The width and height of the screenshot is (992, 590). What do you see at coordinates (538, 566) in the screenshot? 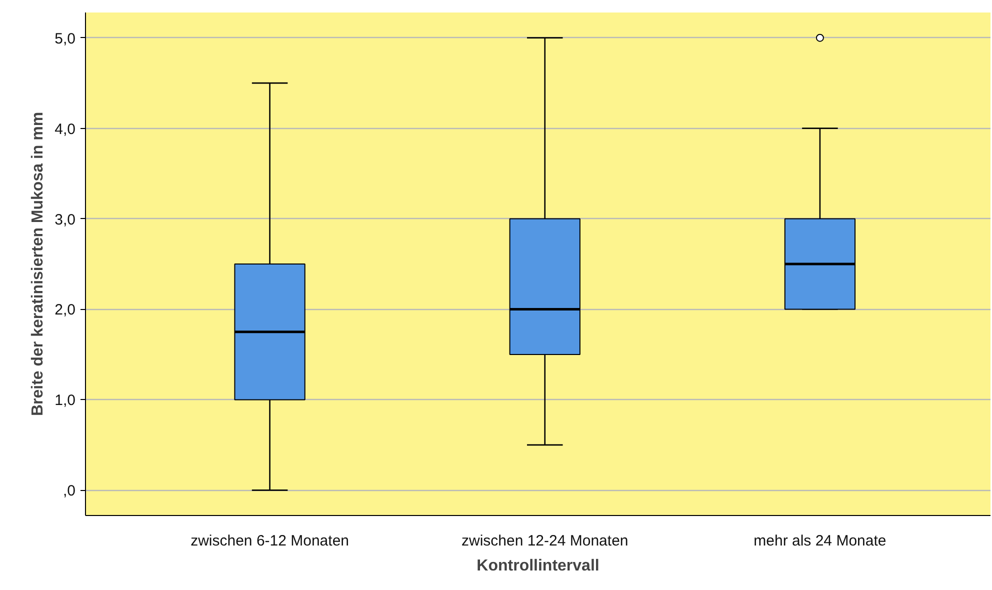
I see `x-axis-title: Kontrollintervall` at bounding box center [538, 566].